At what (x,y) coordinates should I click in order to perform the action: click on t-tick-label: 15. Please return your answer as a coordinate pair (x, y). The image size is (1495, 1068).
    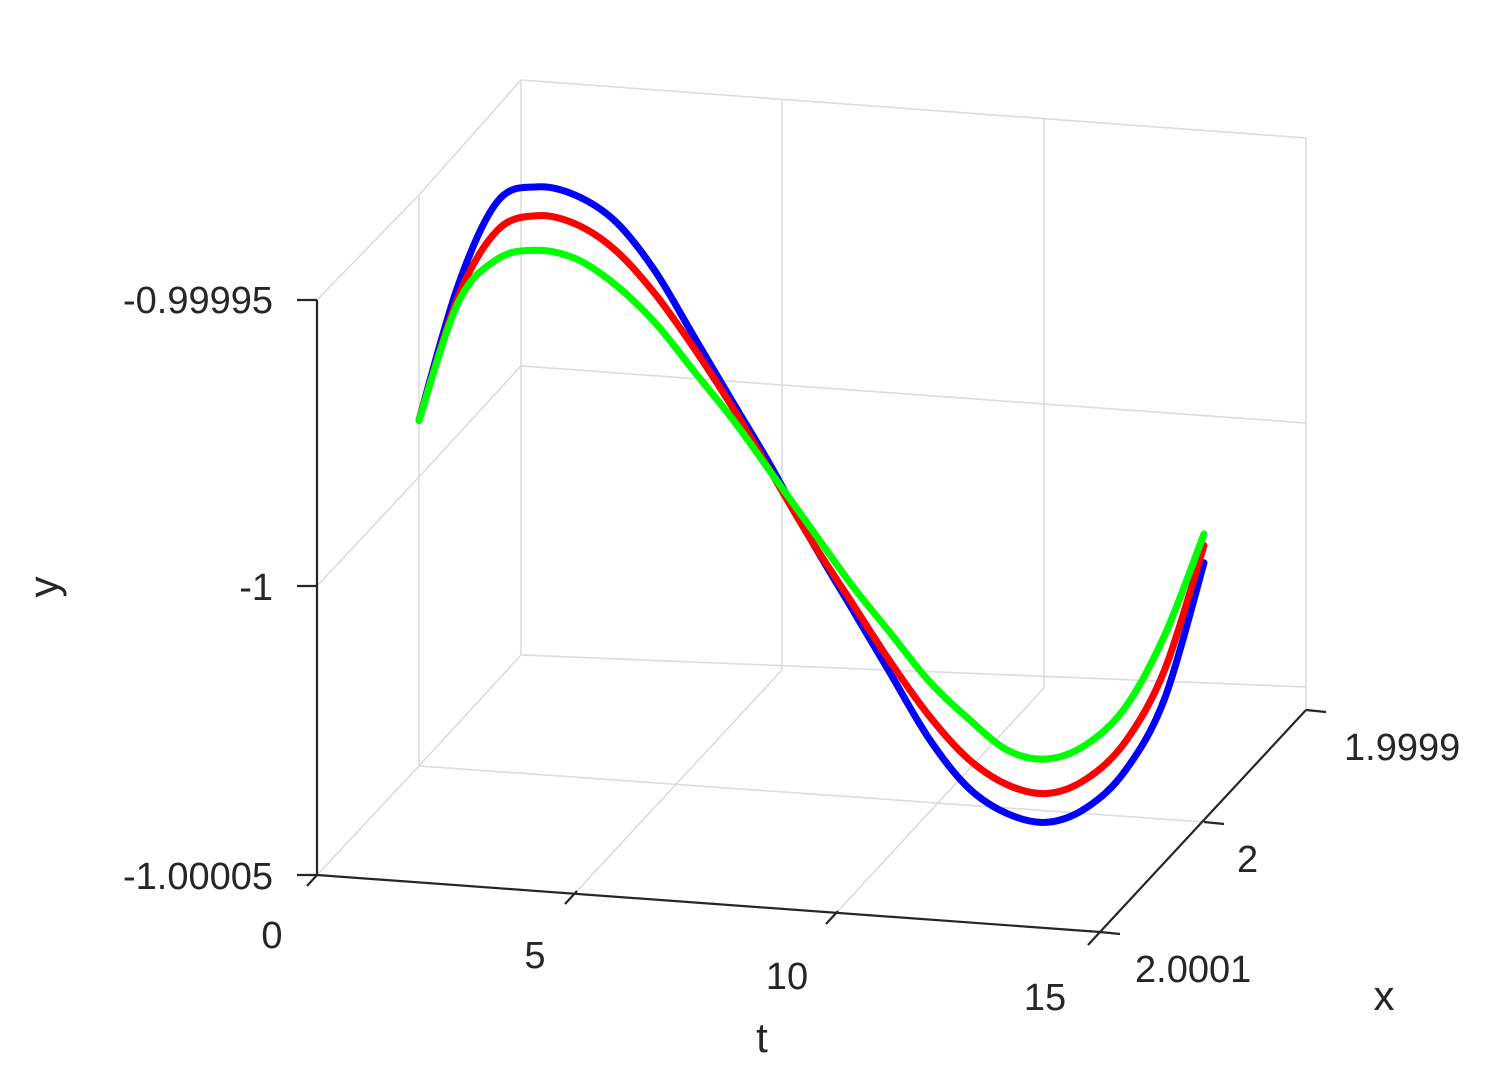
    Looking at the image, I should click on (1045, 998).